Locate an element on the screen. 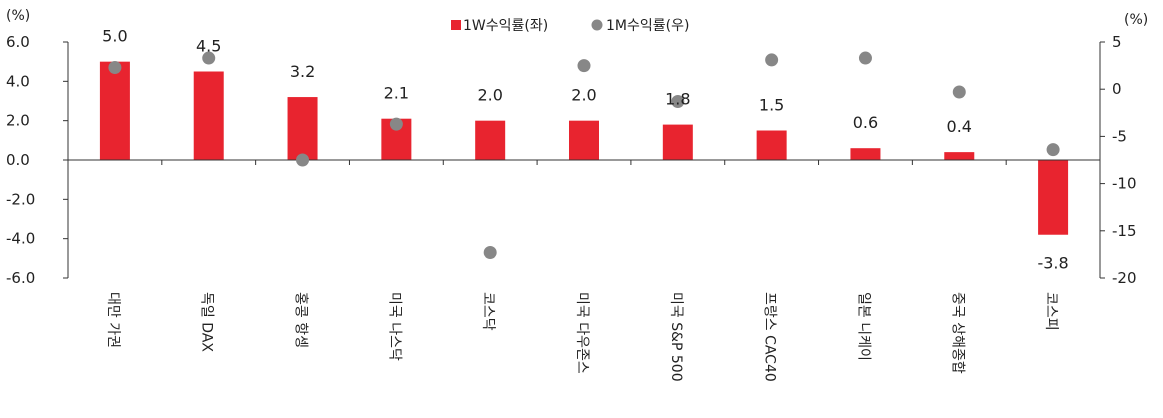 Image resolution: width=1163 pixels, height=418 pixels. category-label-3: 홍콩 항셍 is located at coordinates (301, 320).